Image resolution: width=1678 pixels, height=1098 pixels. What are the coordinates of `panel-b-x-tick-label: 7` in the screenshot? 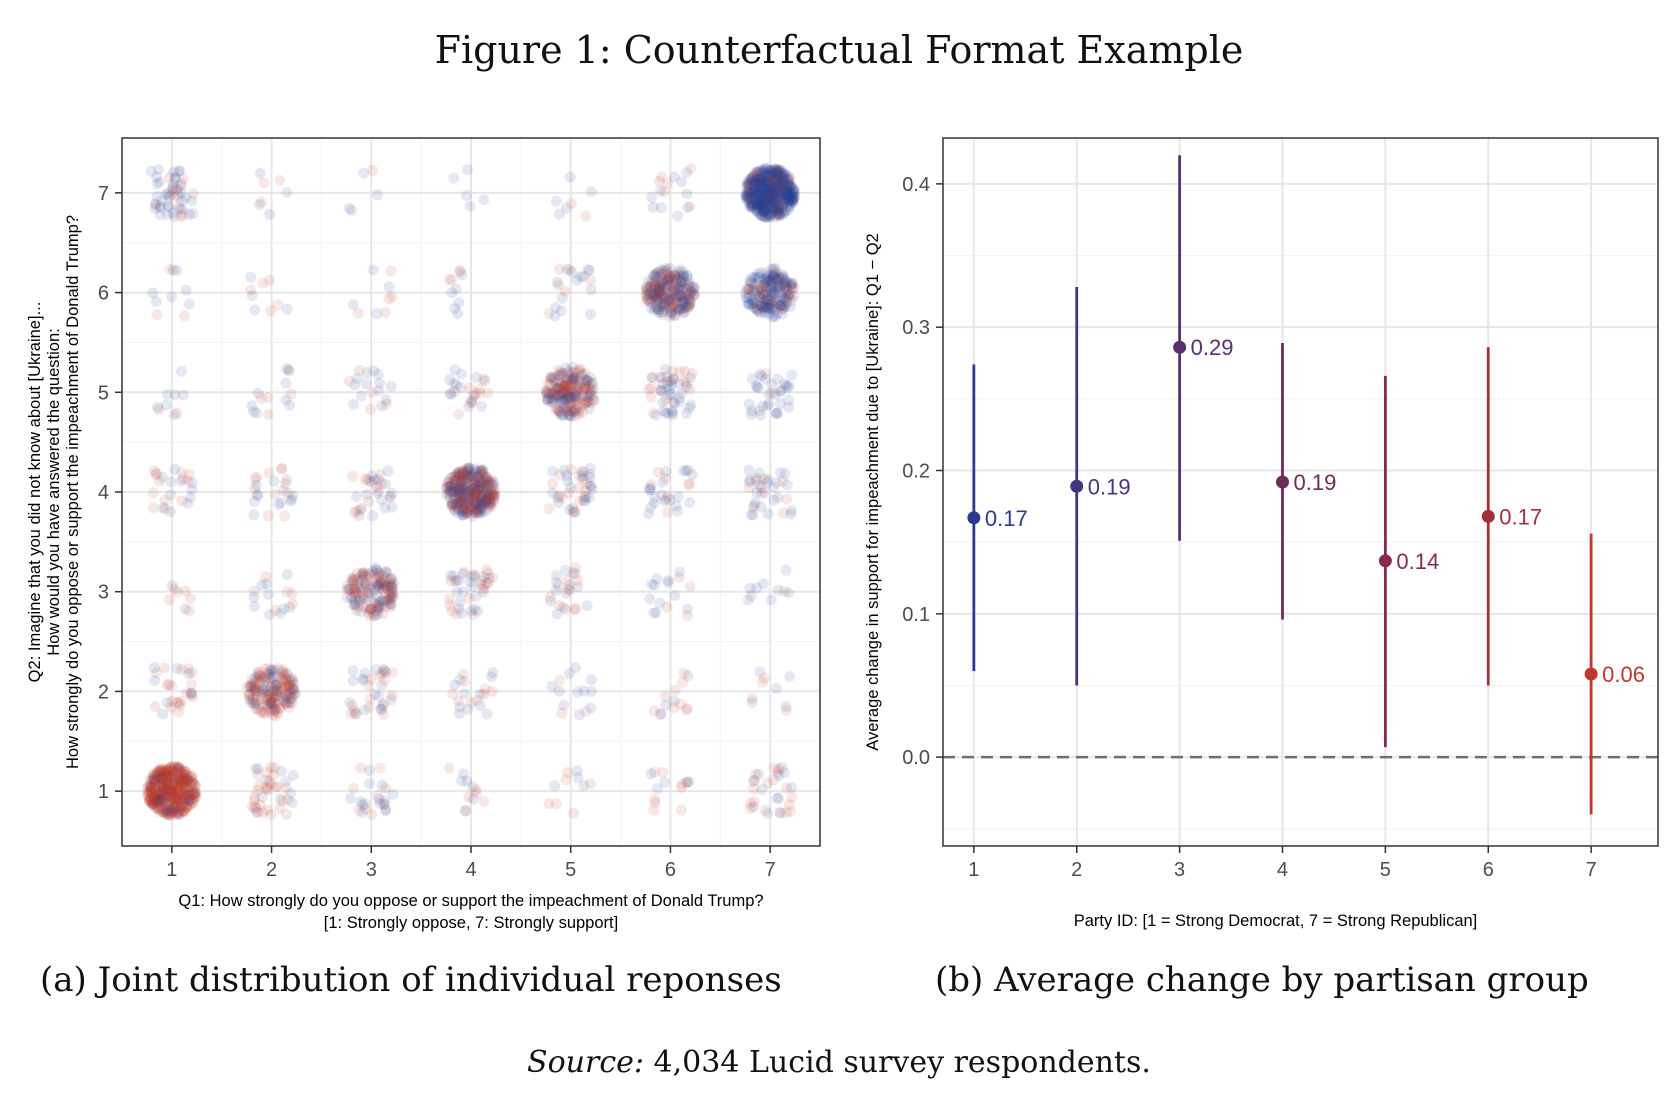 It's located at (1591, 870).